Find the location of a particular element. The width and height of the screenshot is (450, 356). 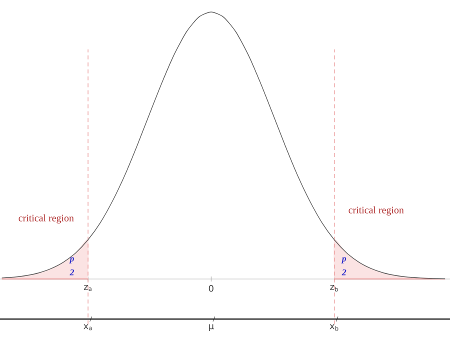

x-tick-label: 0 is located at coordinates (211, 288).